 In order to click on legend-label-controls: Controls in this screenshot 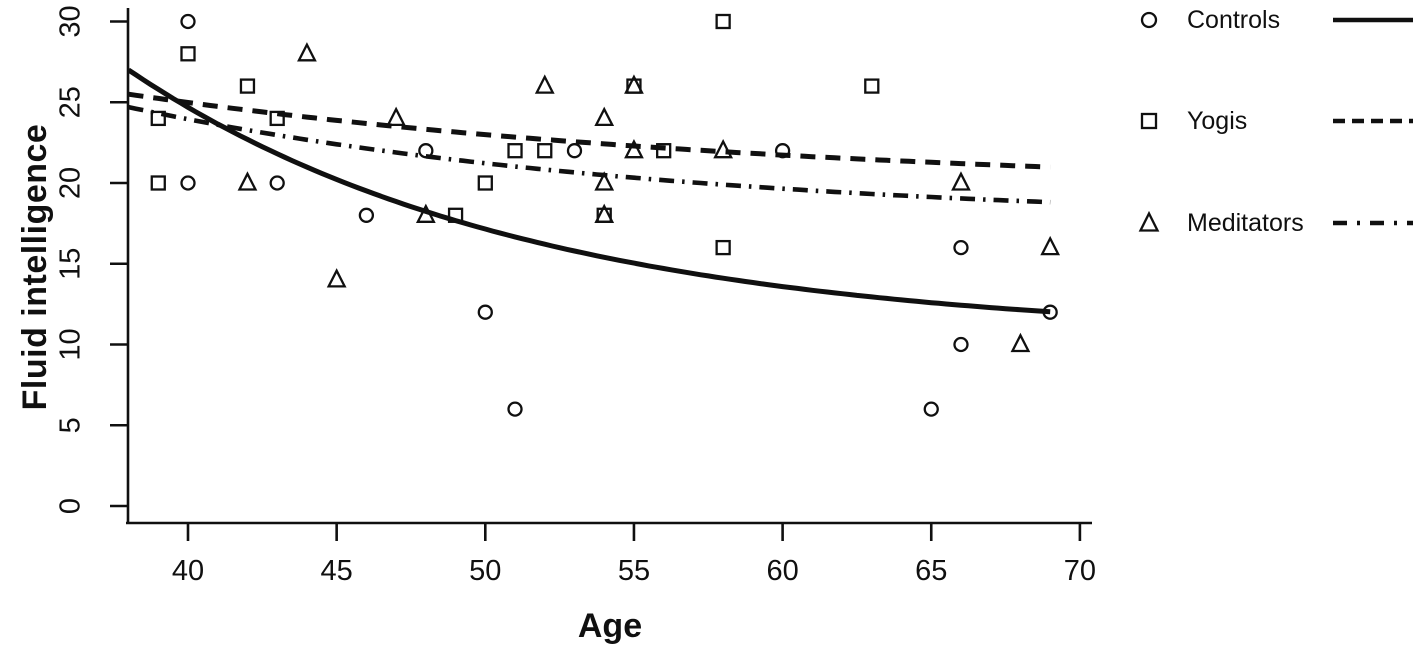, I will do `click(1234, 19)`.